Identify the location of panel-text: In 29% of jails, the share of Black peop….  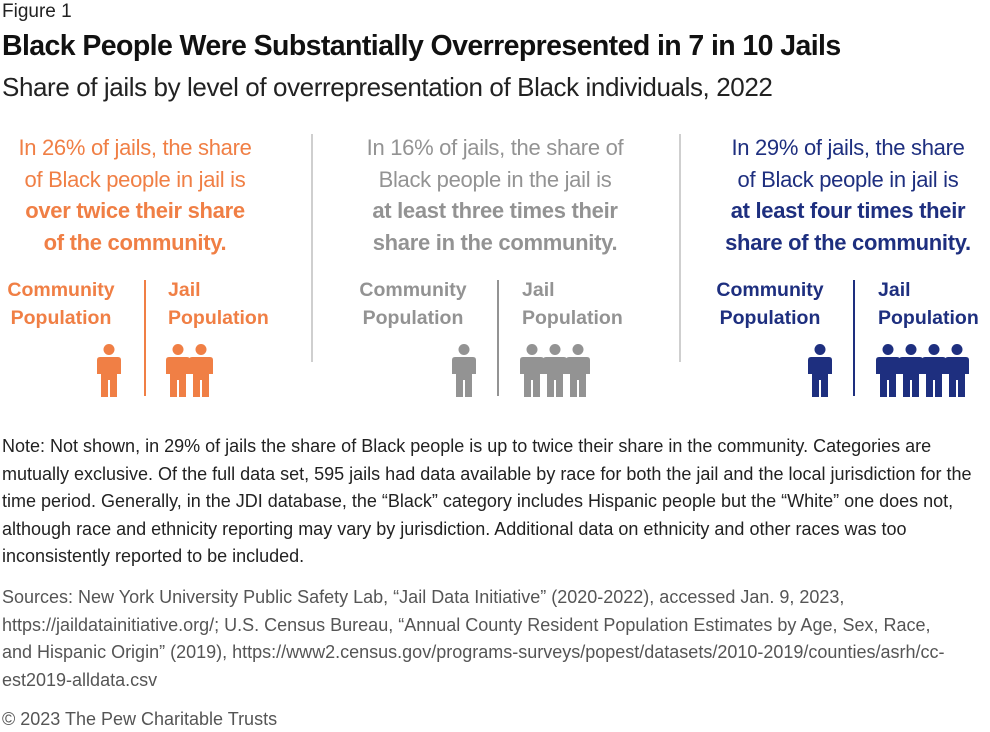
(848, 195).